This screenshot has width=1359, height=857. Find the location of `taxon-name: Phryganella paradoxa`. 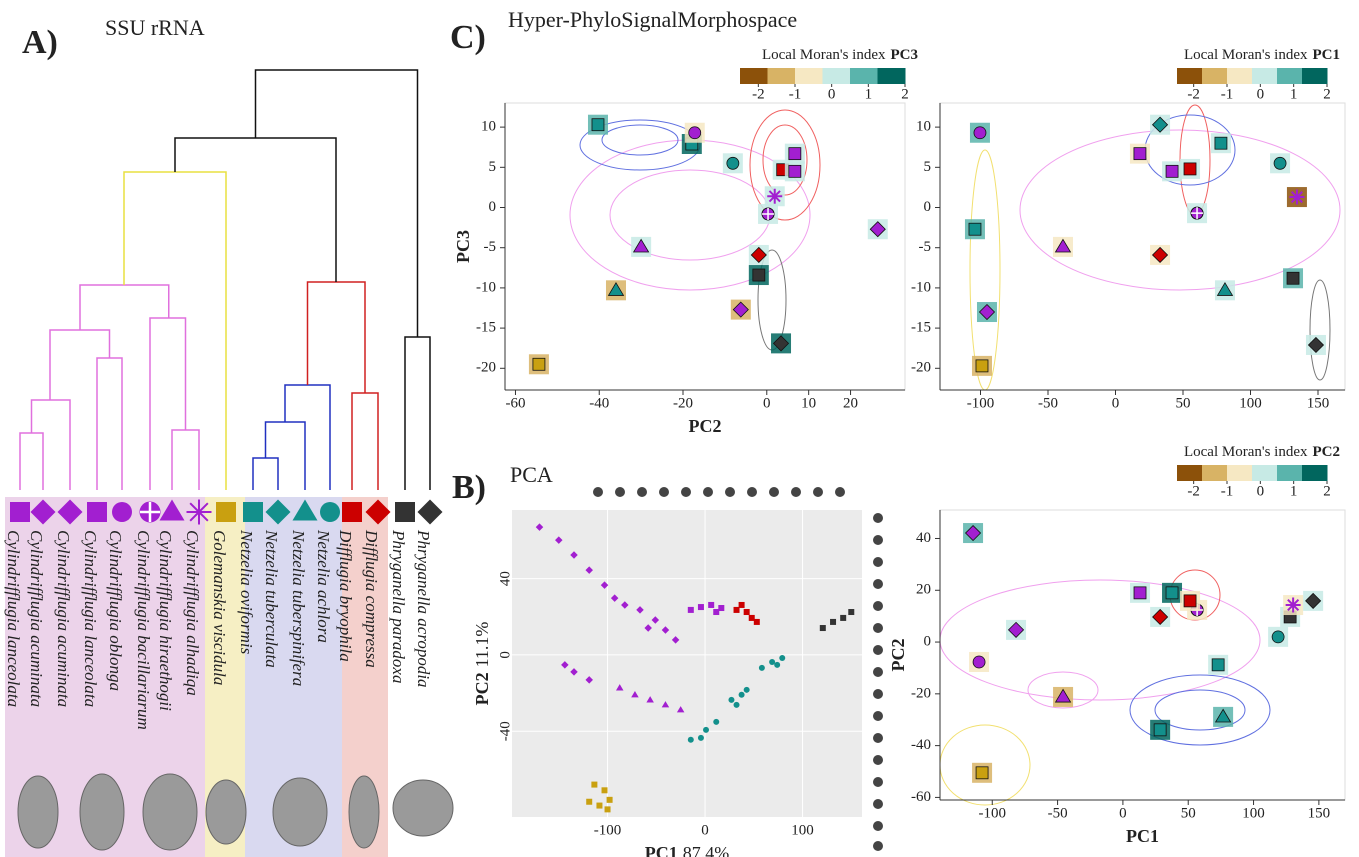

taxon-name: Phryganella paradoxa is located at coordinates (398, 606).